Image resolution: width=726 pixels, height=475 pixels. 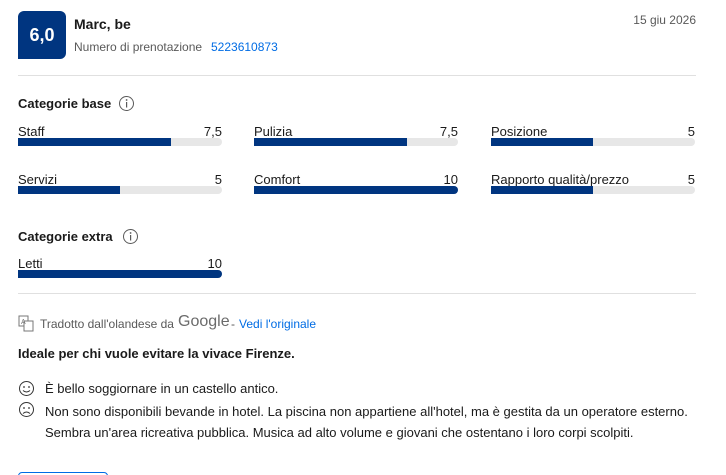 I want to click on category-name: Staff, so click(x=31, y=131).